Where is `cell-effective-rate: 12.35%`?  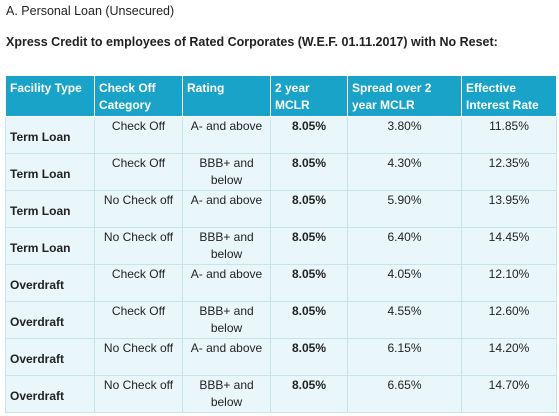 cell-effective-rate: 12.35% is located at coordinates (509, 172).